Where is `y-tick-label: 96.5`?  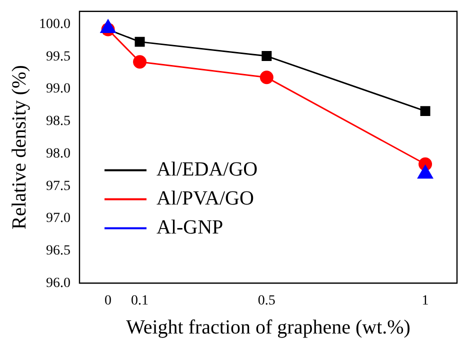
y-tick-label: 96.5 is located at coordinates (58, 251).